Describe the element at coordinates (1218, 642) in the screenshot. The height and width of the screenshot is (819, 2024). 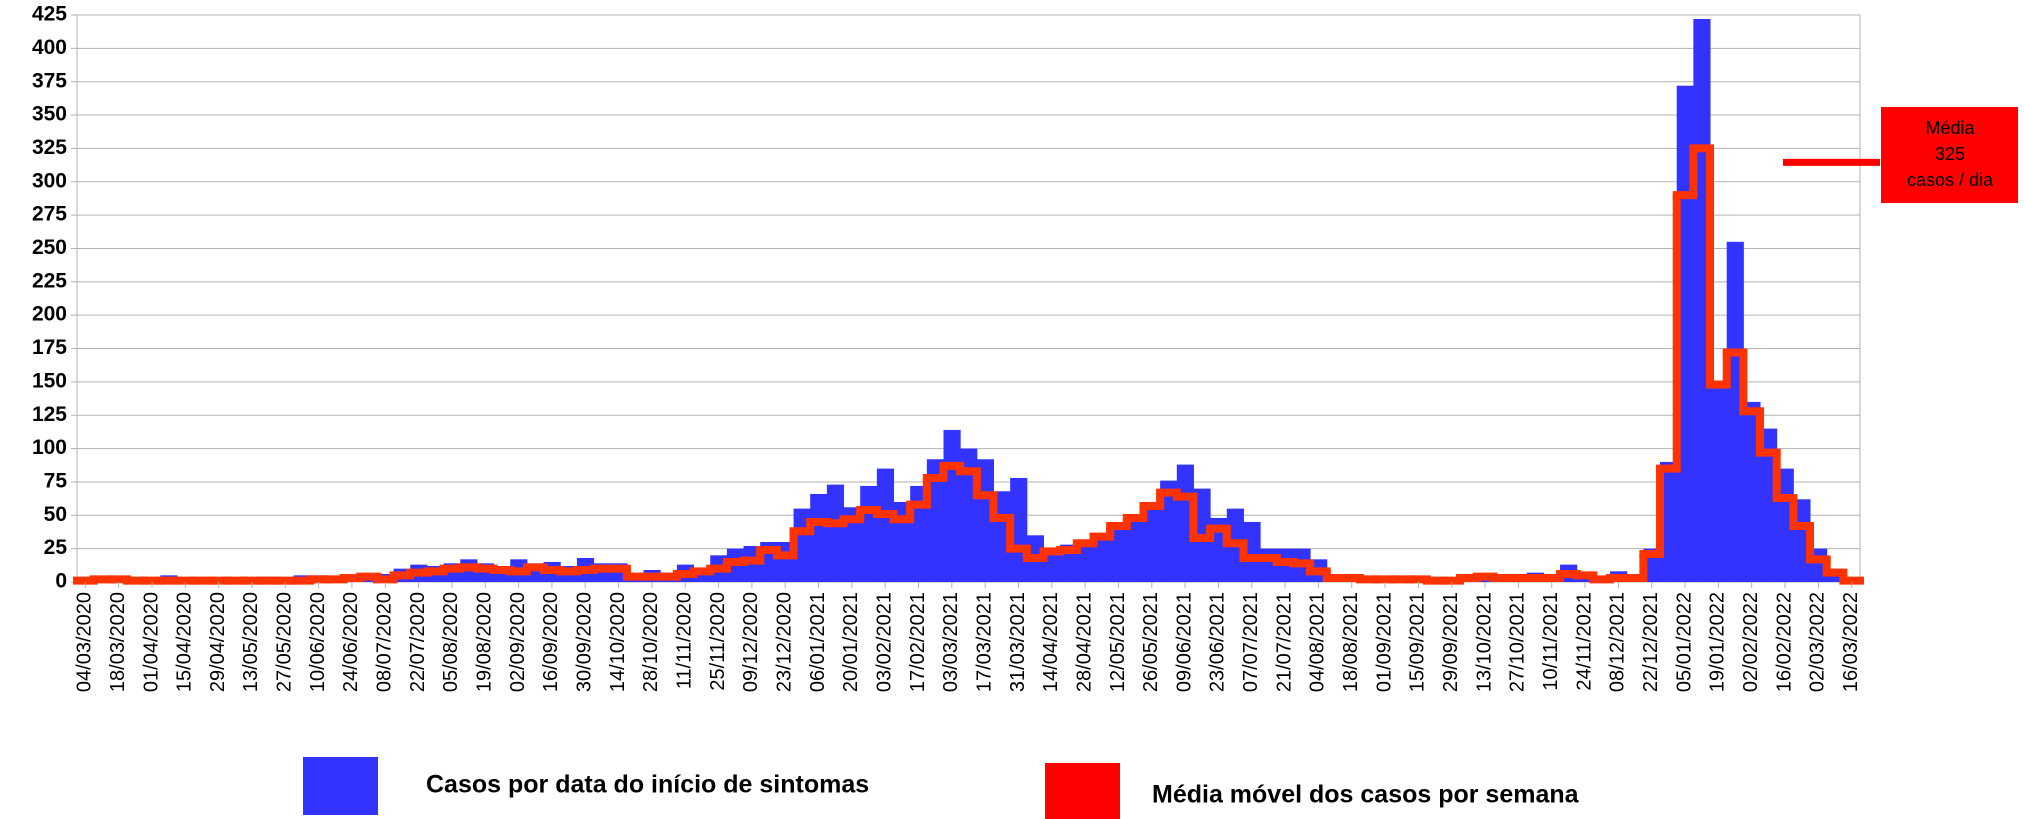
I see `x-tick-label: 23/06/2021` at that location.